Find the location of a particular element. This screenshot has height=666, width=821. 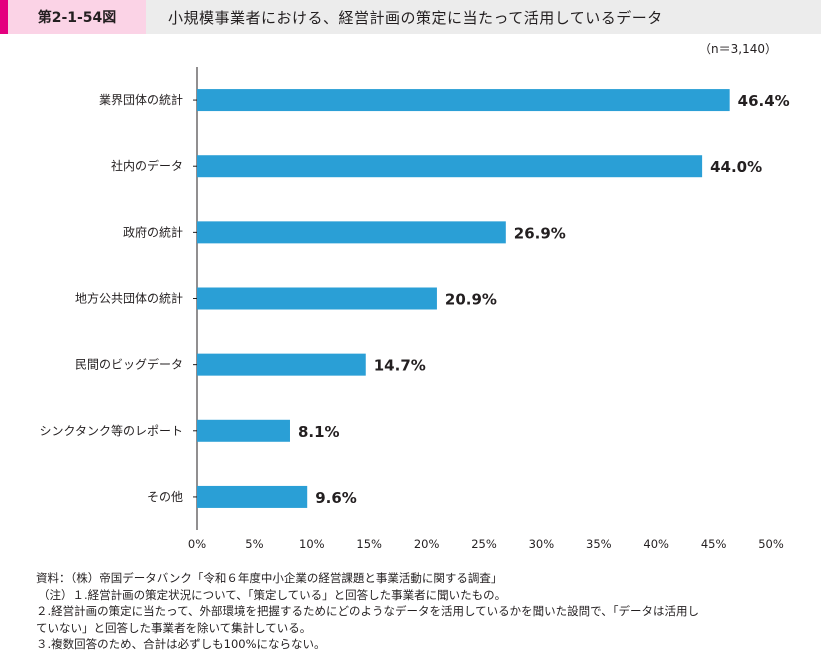

sample-size-note: （n＝3,140） is located at coordinates (738, 49).